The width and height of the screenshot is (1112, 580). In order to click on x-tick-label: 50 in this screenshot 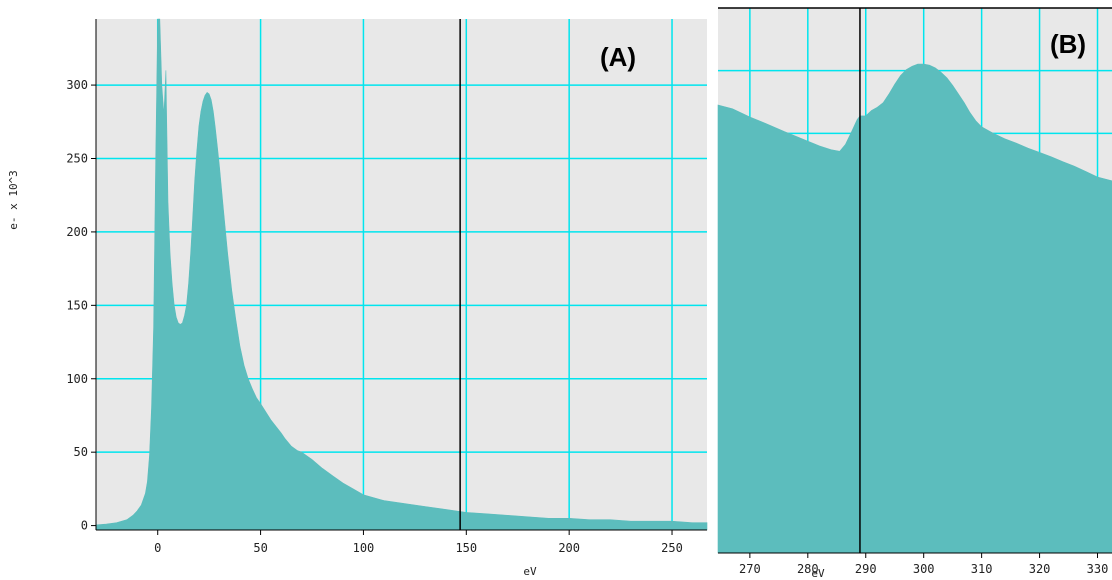, I will do `click(260, 548)`.